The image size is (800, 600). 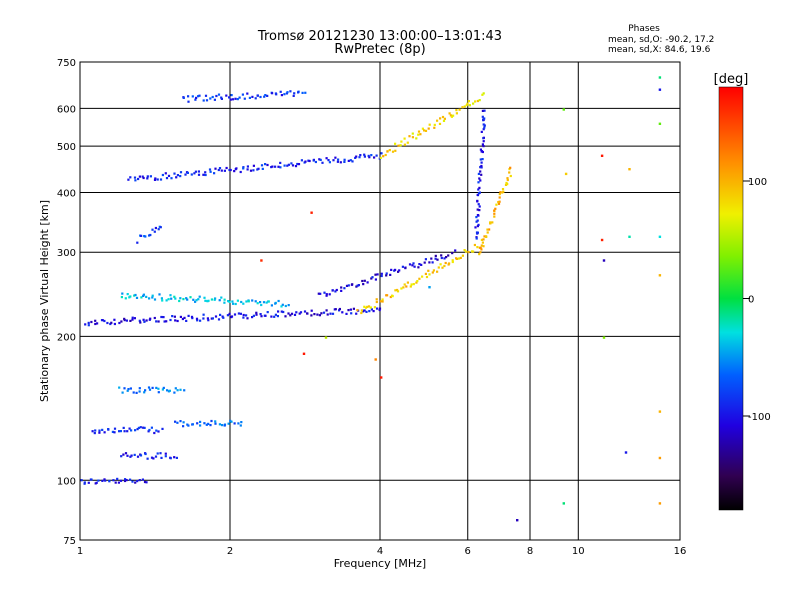 I want to click on y-tick-label: 400, so click(x=66, y=193).